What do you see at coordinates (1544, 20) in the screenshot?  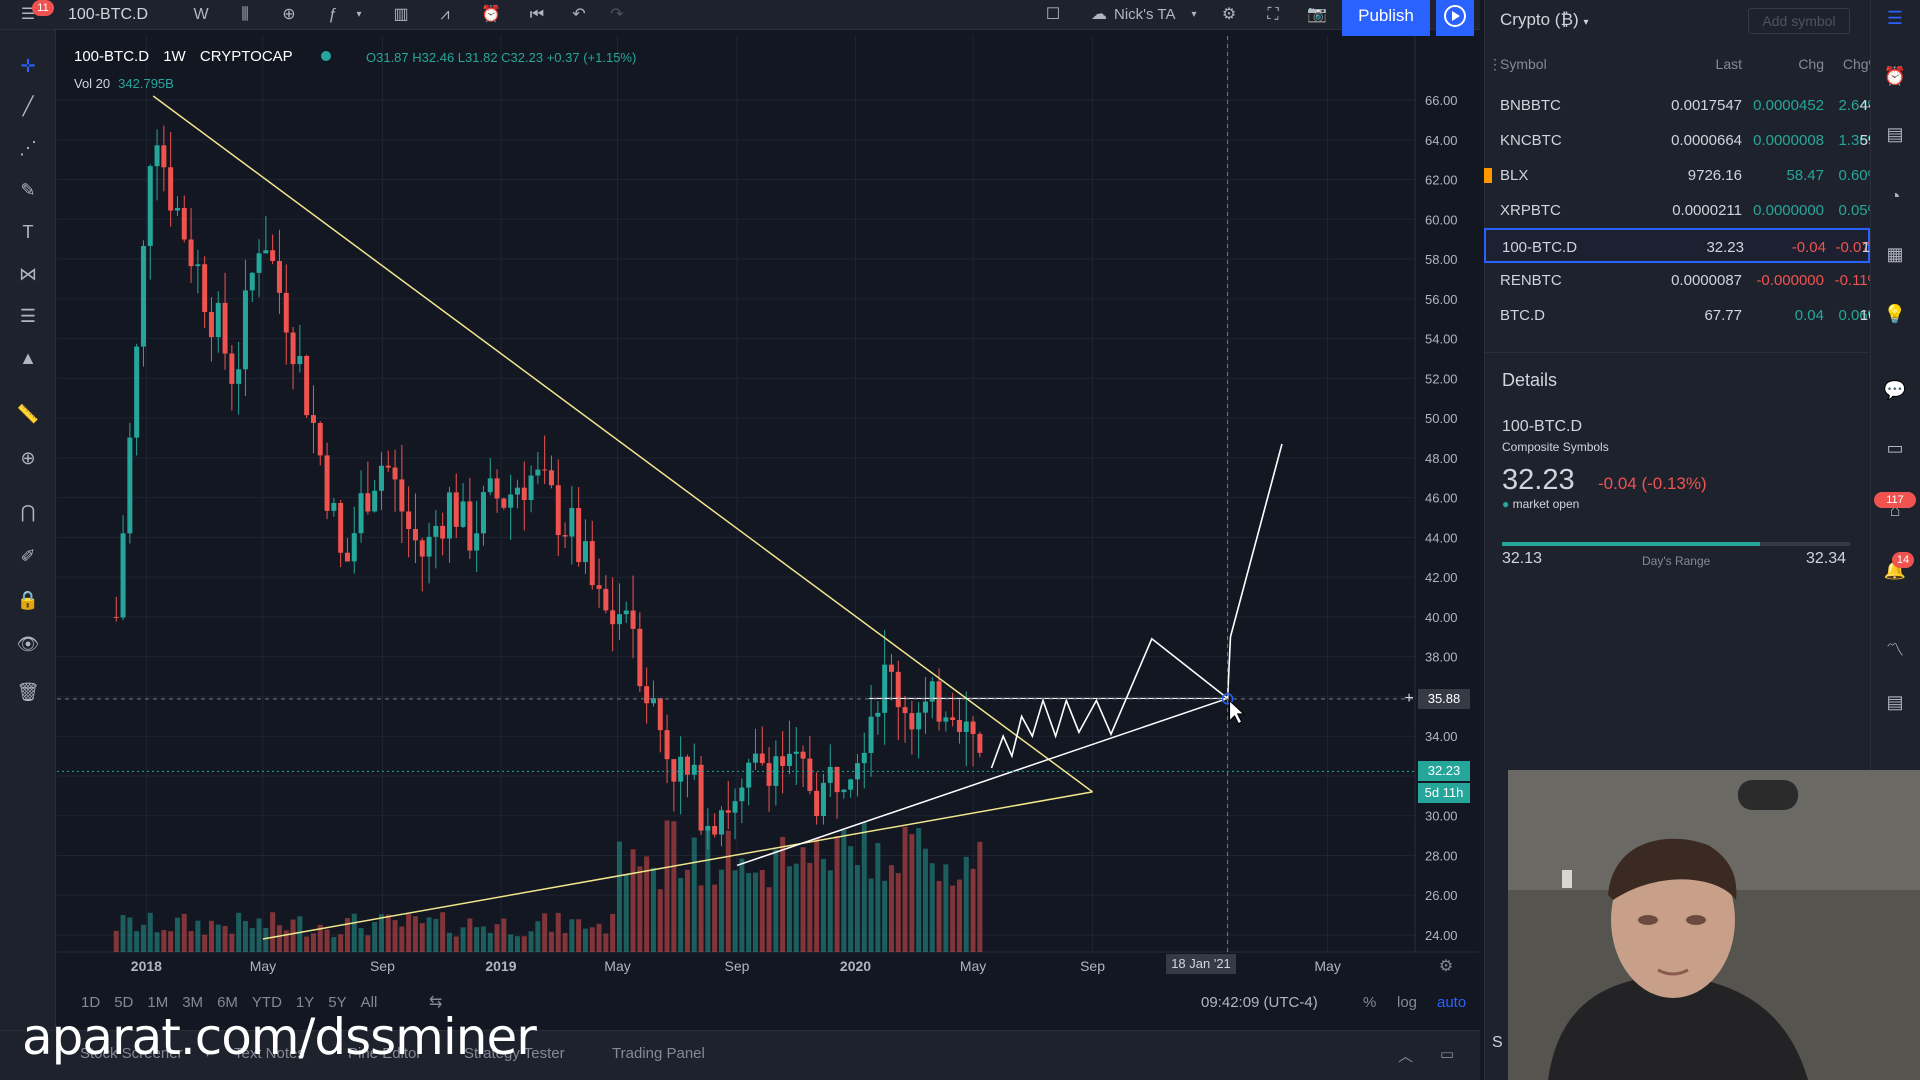 I see `watchlist-title: Crypto (₿) ▾` at bounding box center [1544, 20].